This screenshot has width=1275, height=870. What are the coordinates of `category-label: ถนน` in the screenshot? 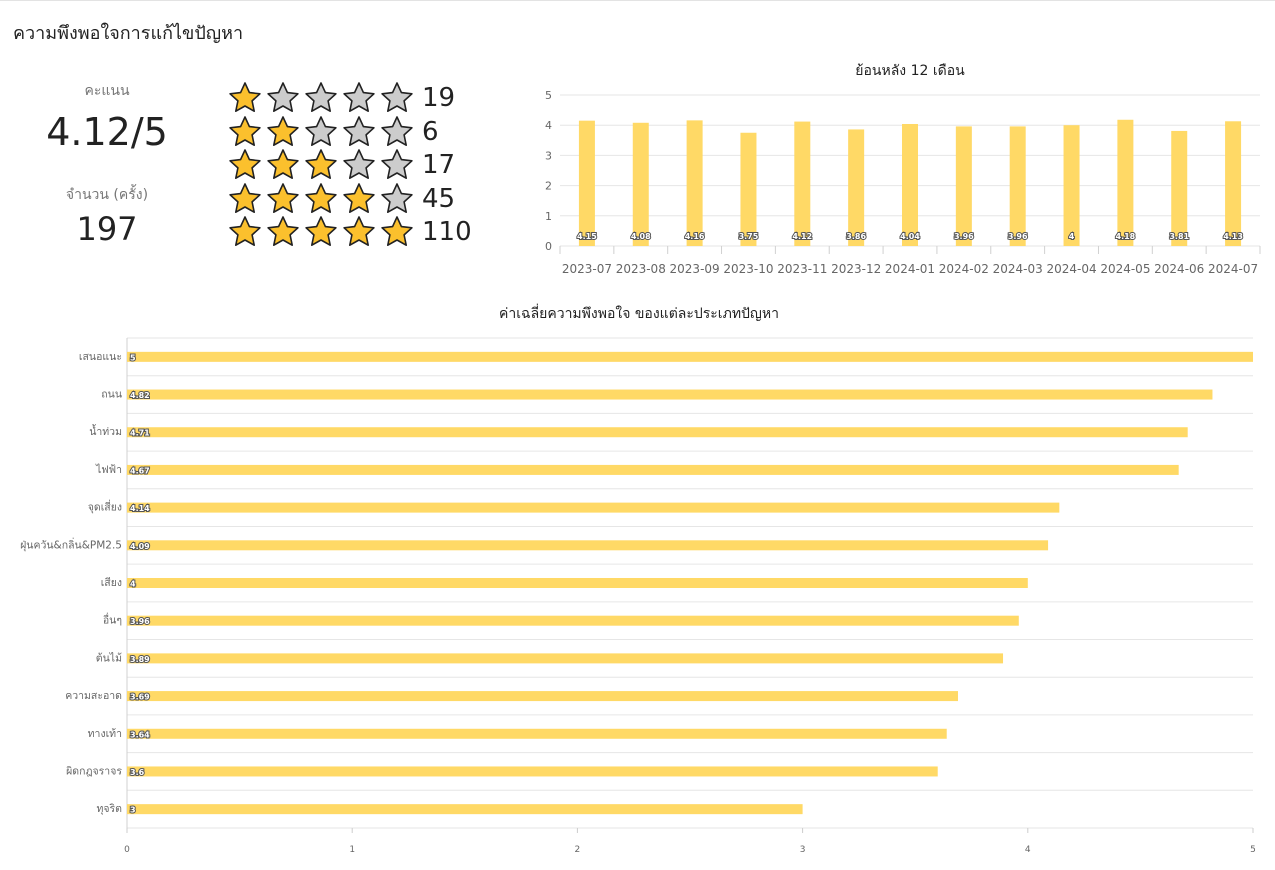 It's located at (111, 395).